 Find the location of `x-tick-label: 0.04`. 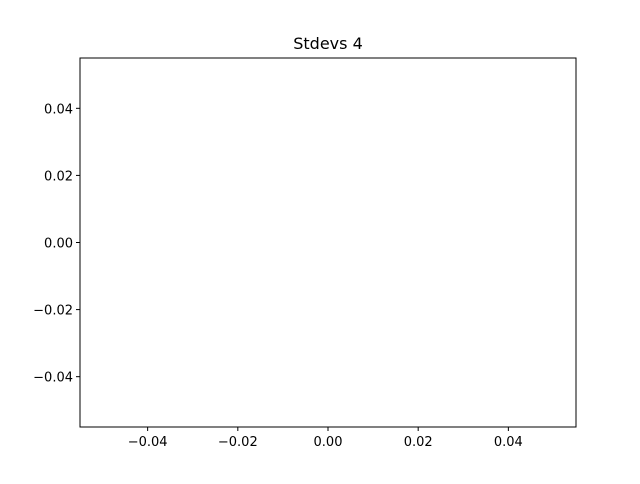

x-tick-label: 0.04 is located at coordinates (508, 442).